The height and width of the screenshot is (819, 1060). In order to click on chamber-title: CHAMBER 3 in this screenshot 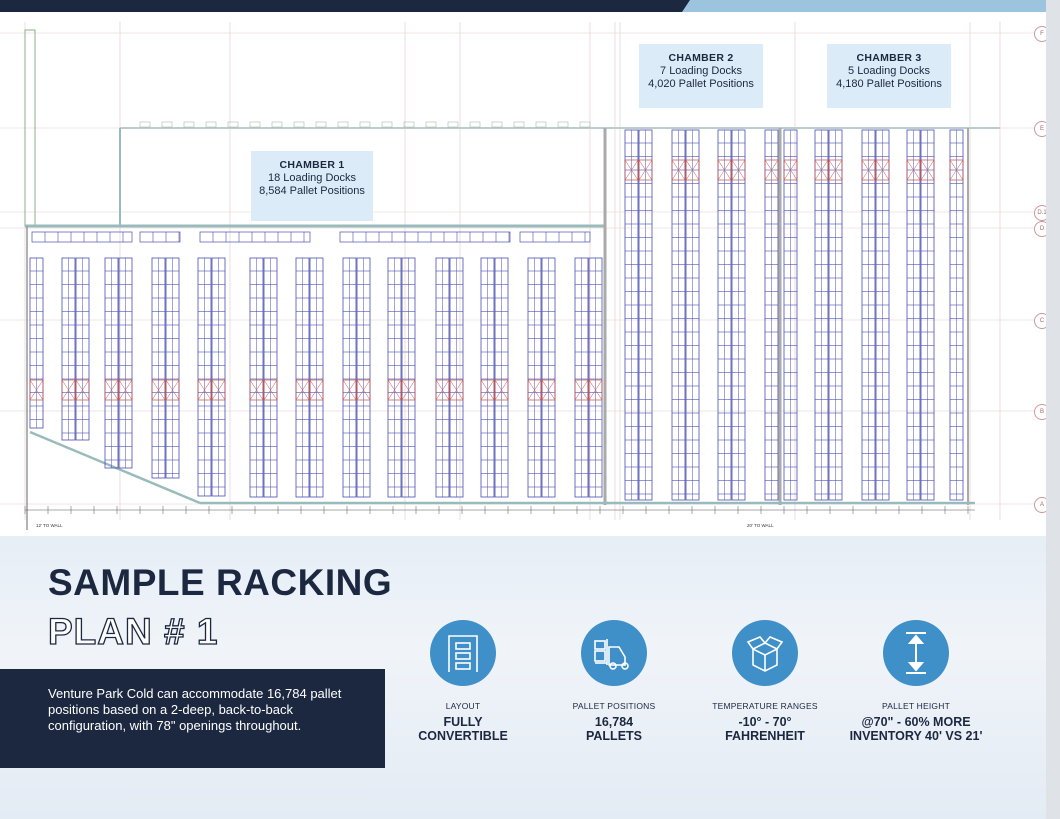, I will do `click(889, 58)`.